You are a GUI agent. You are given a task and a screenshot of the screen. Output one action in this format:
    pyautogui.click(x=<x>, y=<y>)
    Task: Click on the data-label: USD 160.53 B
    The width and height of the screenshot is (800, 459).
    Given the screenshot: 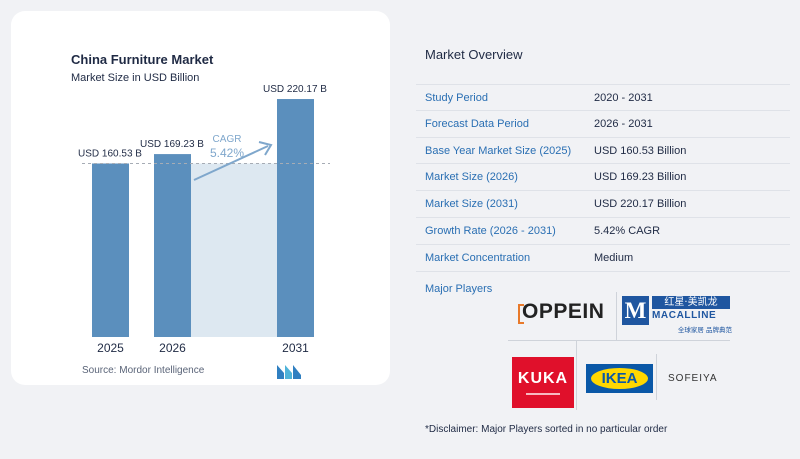 What is the action you would take?
    pyautogui.click(x=110, y=153)
    